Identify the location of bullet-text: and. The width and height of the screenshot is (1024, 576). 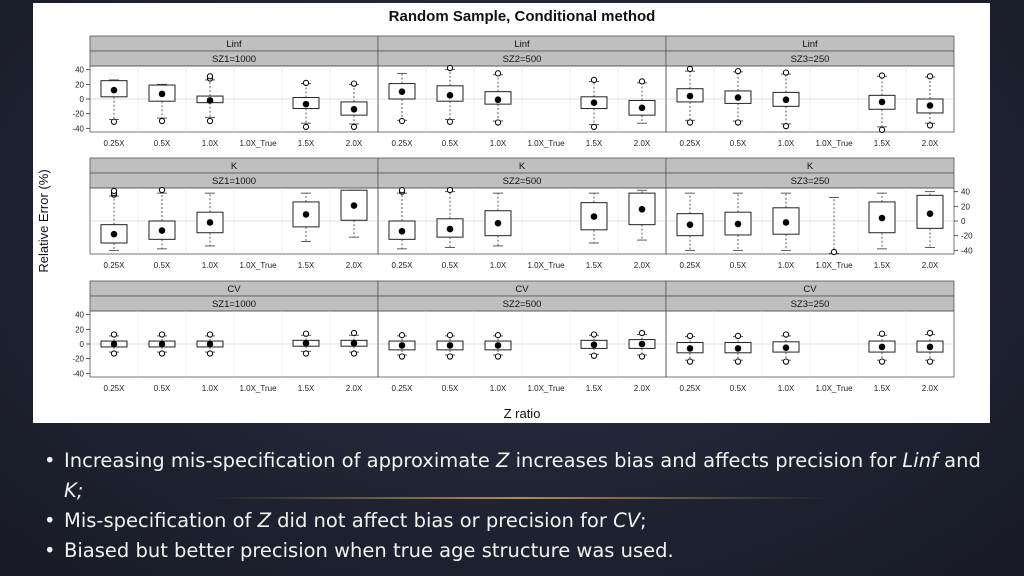
(959, 460).